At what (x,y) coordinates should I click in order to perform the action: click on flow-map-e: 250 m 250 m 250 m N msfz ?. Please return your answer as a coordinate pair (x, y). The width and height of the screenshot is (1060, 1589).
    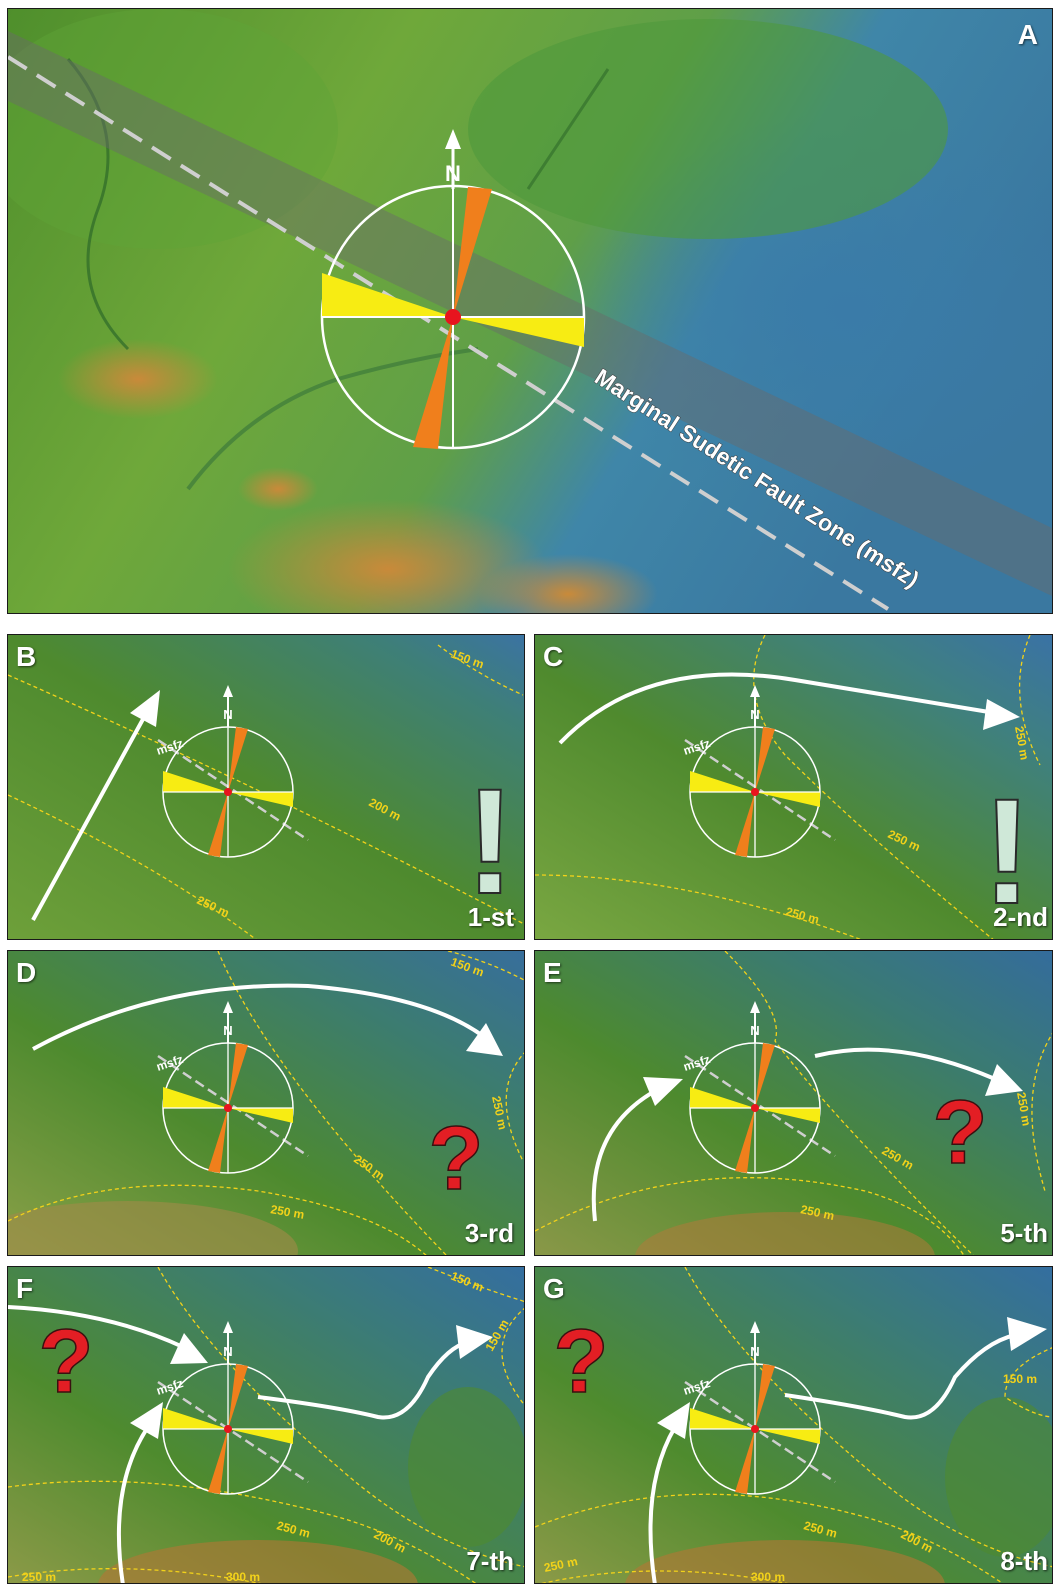
    Looking at the image, I should click on (793, 1103).